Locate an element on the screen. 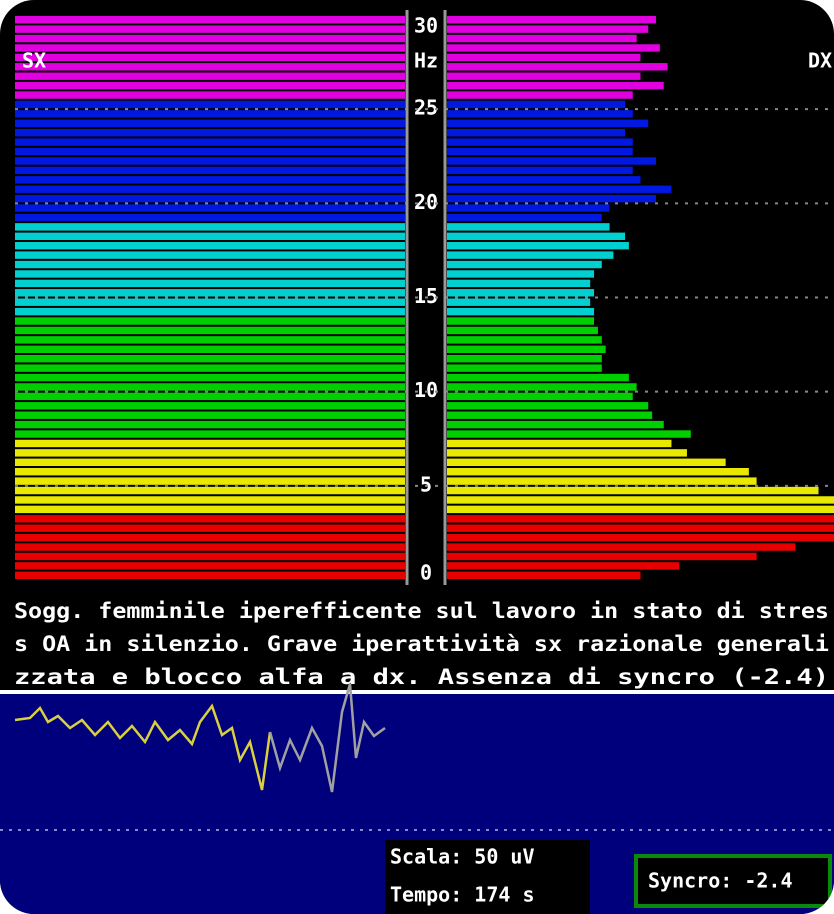  y-tick-label: 0 is located at coordinates (426, 573).